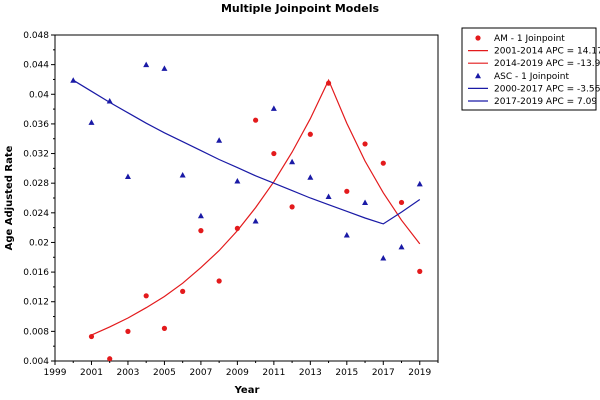 This screenshot has width=600, height=400. I want to click on x-tick-label: 2009, so click(237, 373).